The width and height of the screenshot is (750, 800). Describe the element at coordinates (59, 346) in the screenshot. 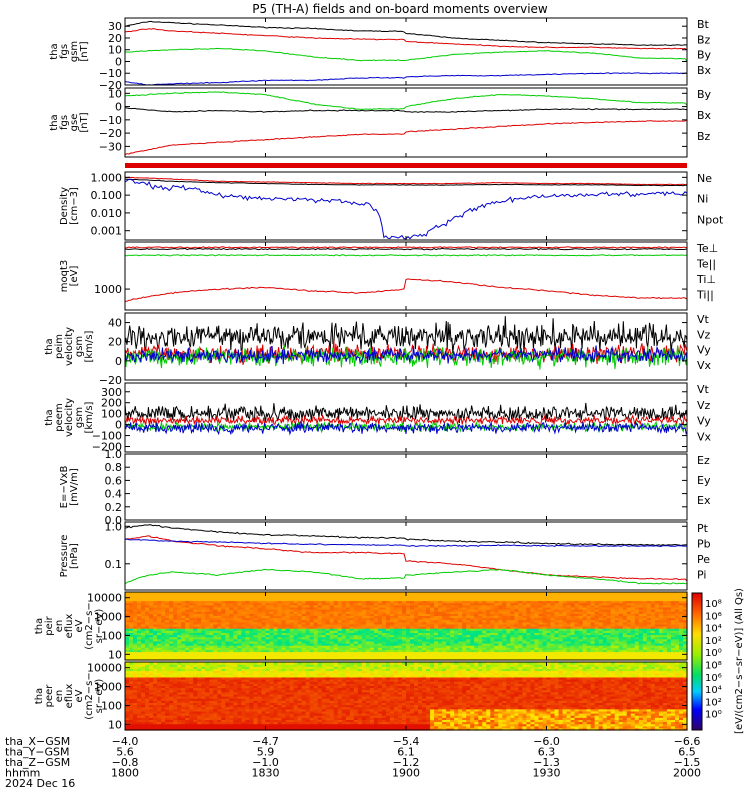

I see `ylabel-text: peim` at that location.